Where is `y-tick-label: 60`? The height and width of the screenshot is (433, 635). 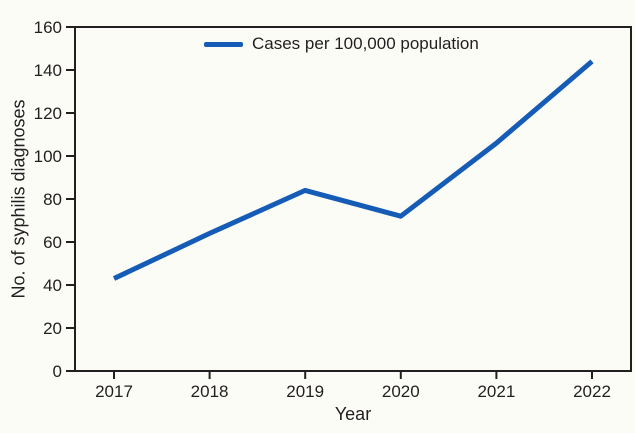
y-tick-label: 60 is located at coordinates (52, 242).